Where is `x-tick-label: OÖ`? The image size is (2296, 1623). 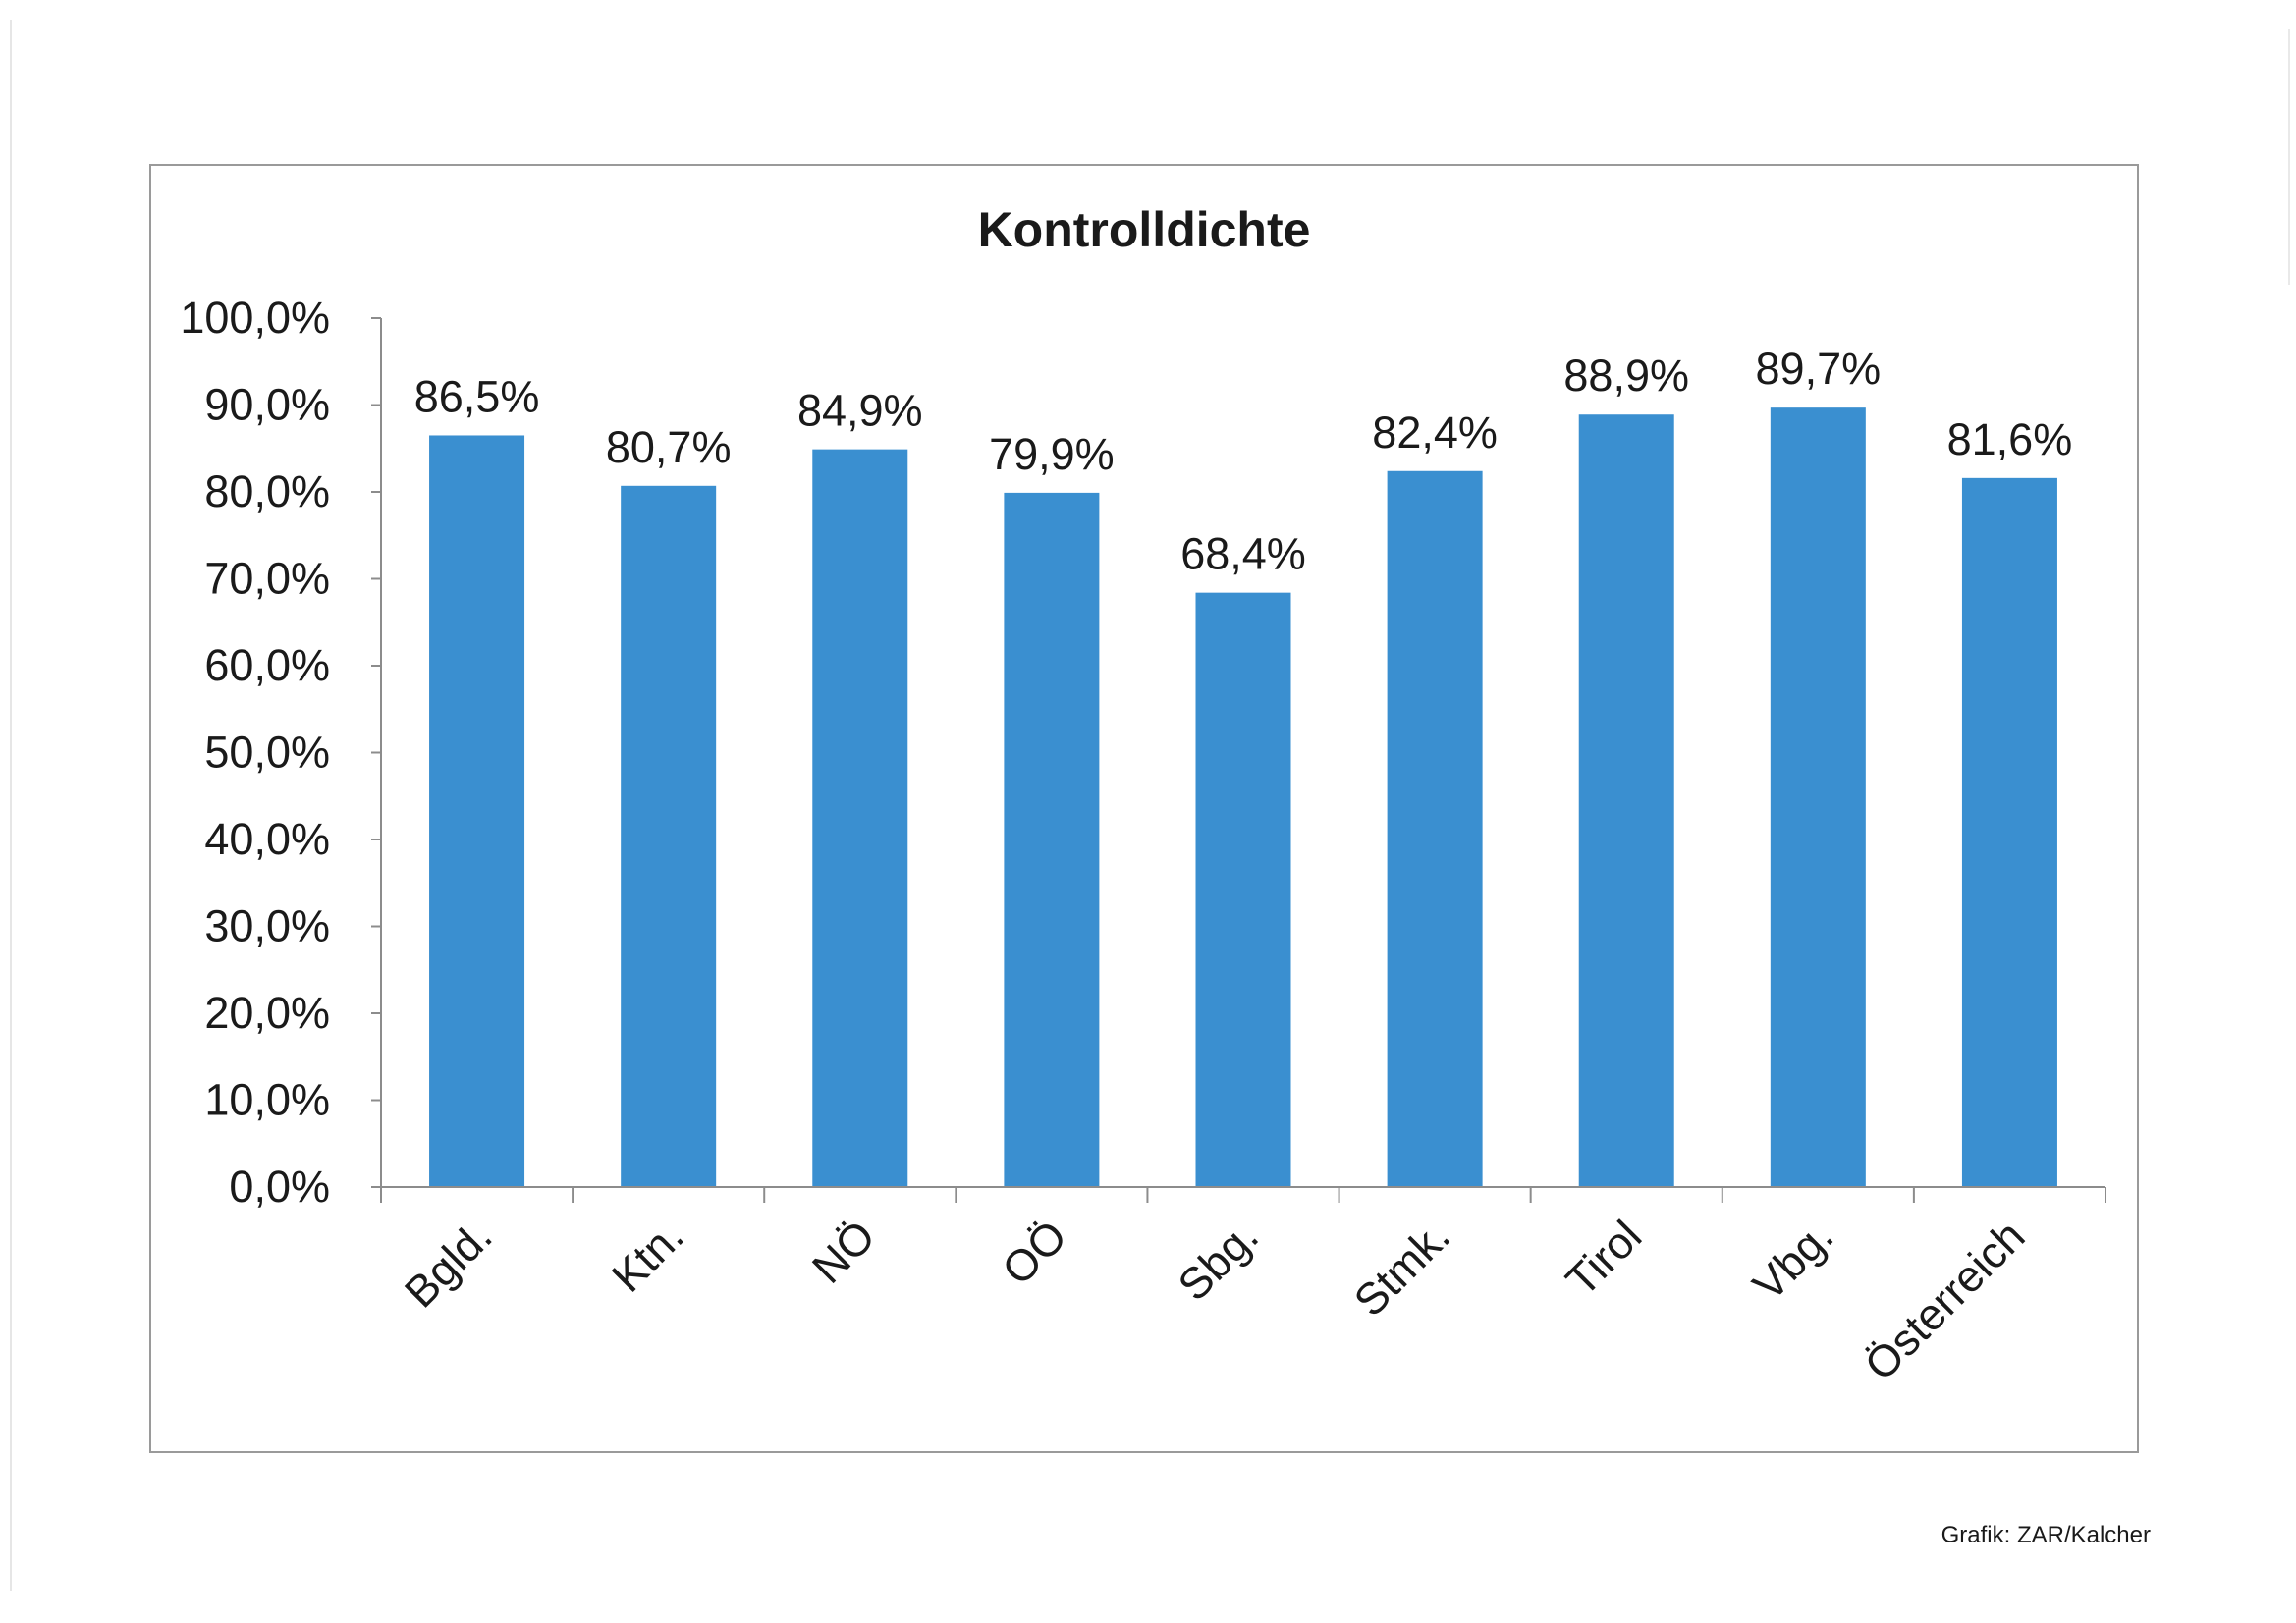 x-tick-label: OÖ is located at coordinates (1034, 1253).